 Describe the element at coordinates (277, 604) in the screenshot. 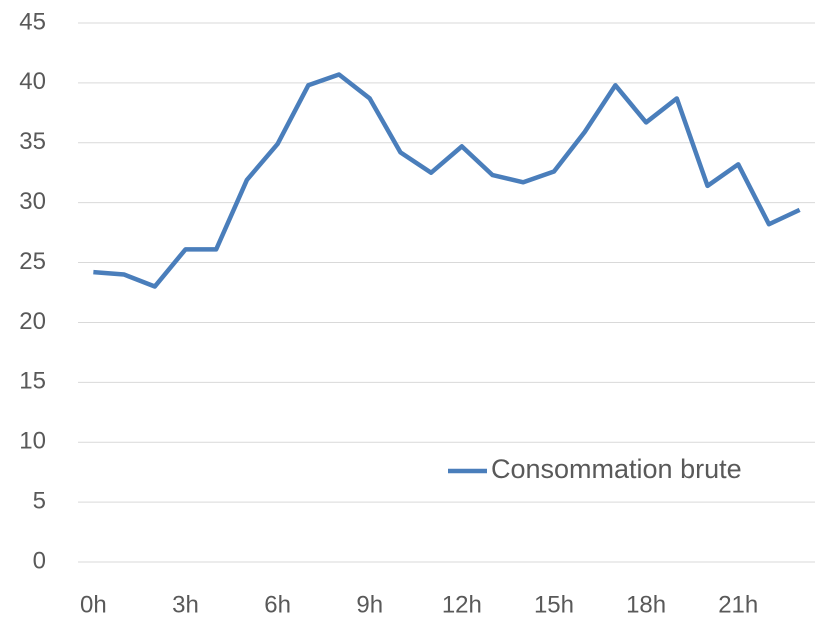

I see `x-tick-label: 6h` at that location.